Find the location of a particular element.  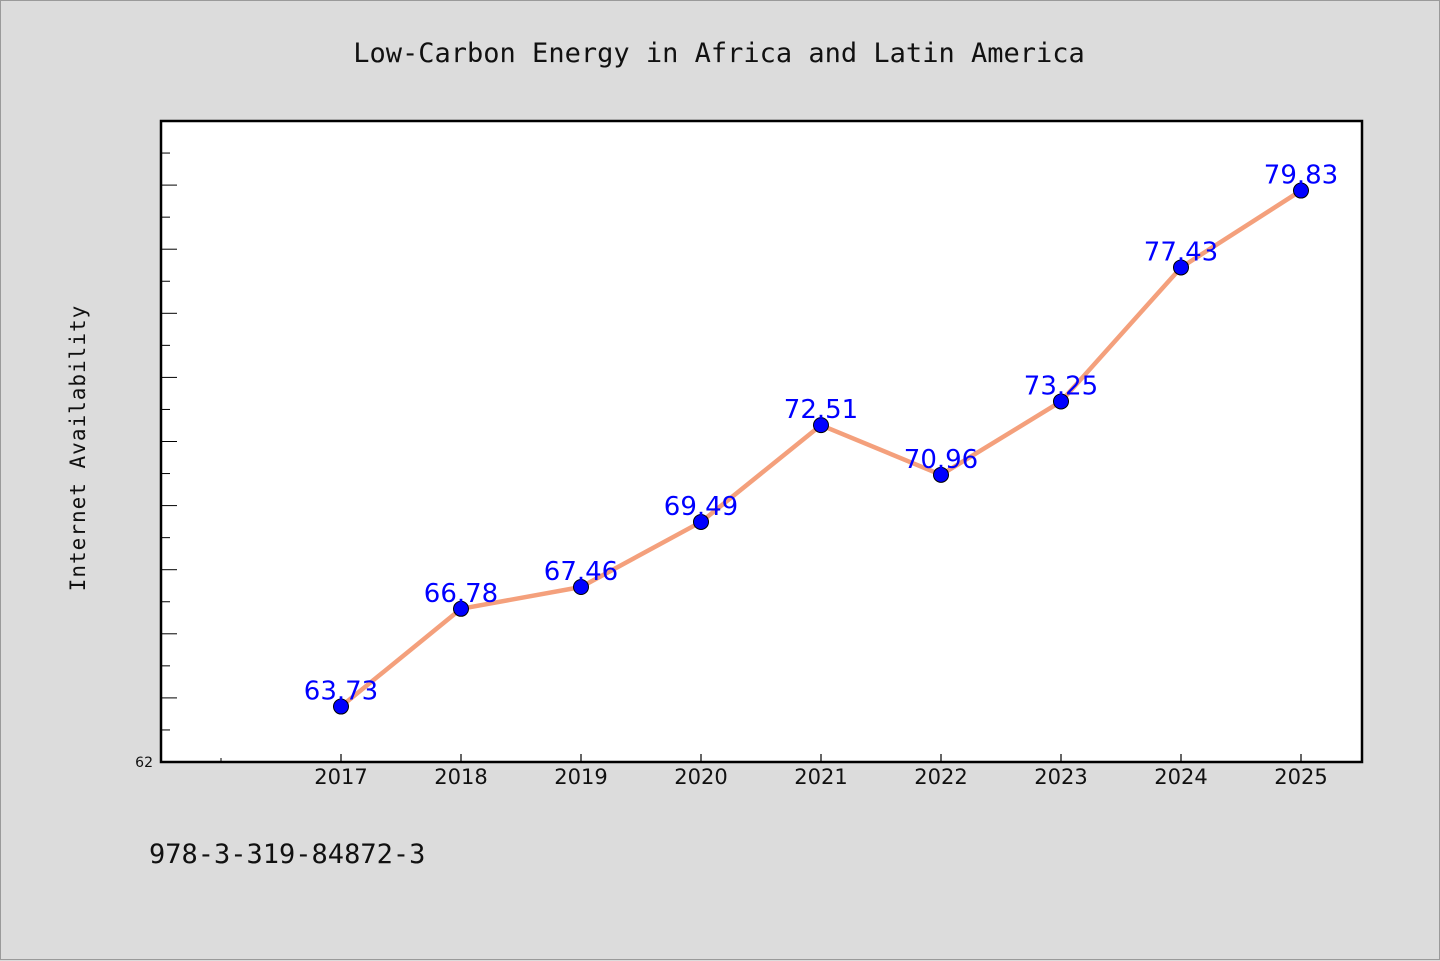

data-point-2025 is located at coordinates (1301, 190).